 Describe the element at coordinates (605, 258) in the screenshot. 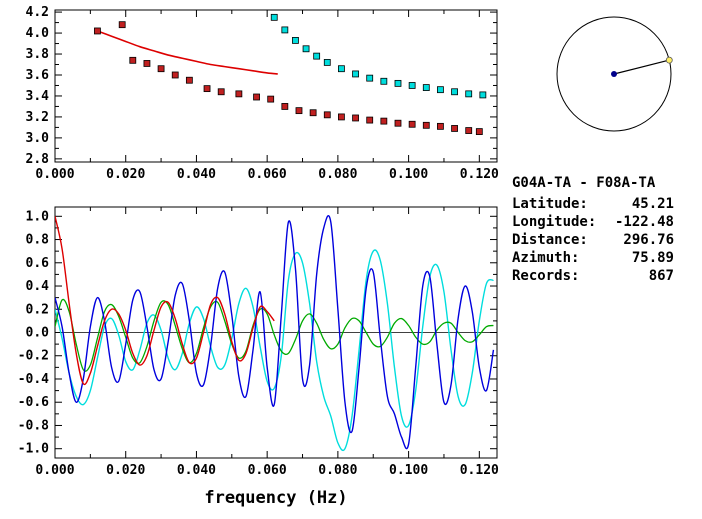

I see `info-row-azimuth: Azimuth: 75.89` at that location.